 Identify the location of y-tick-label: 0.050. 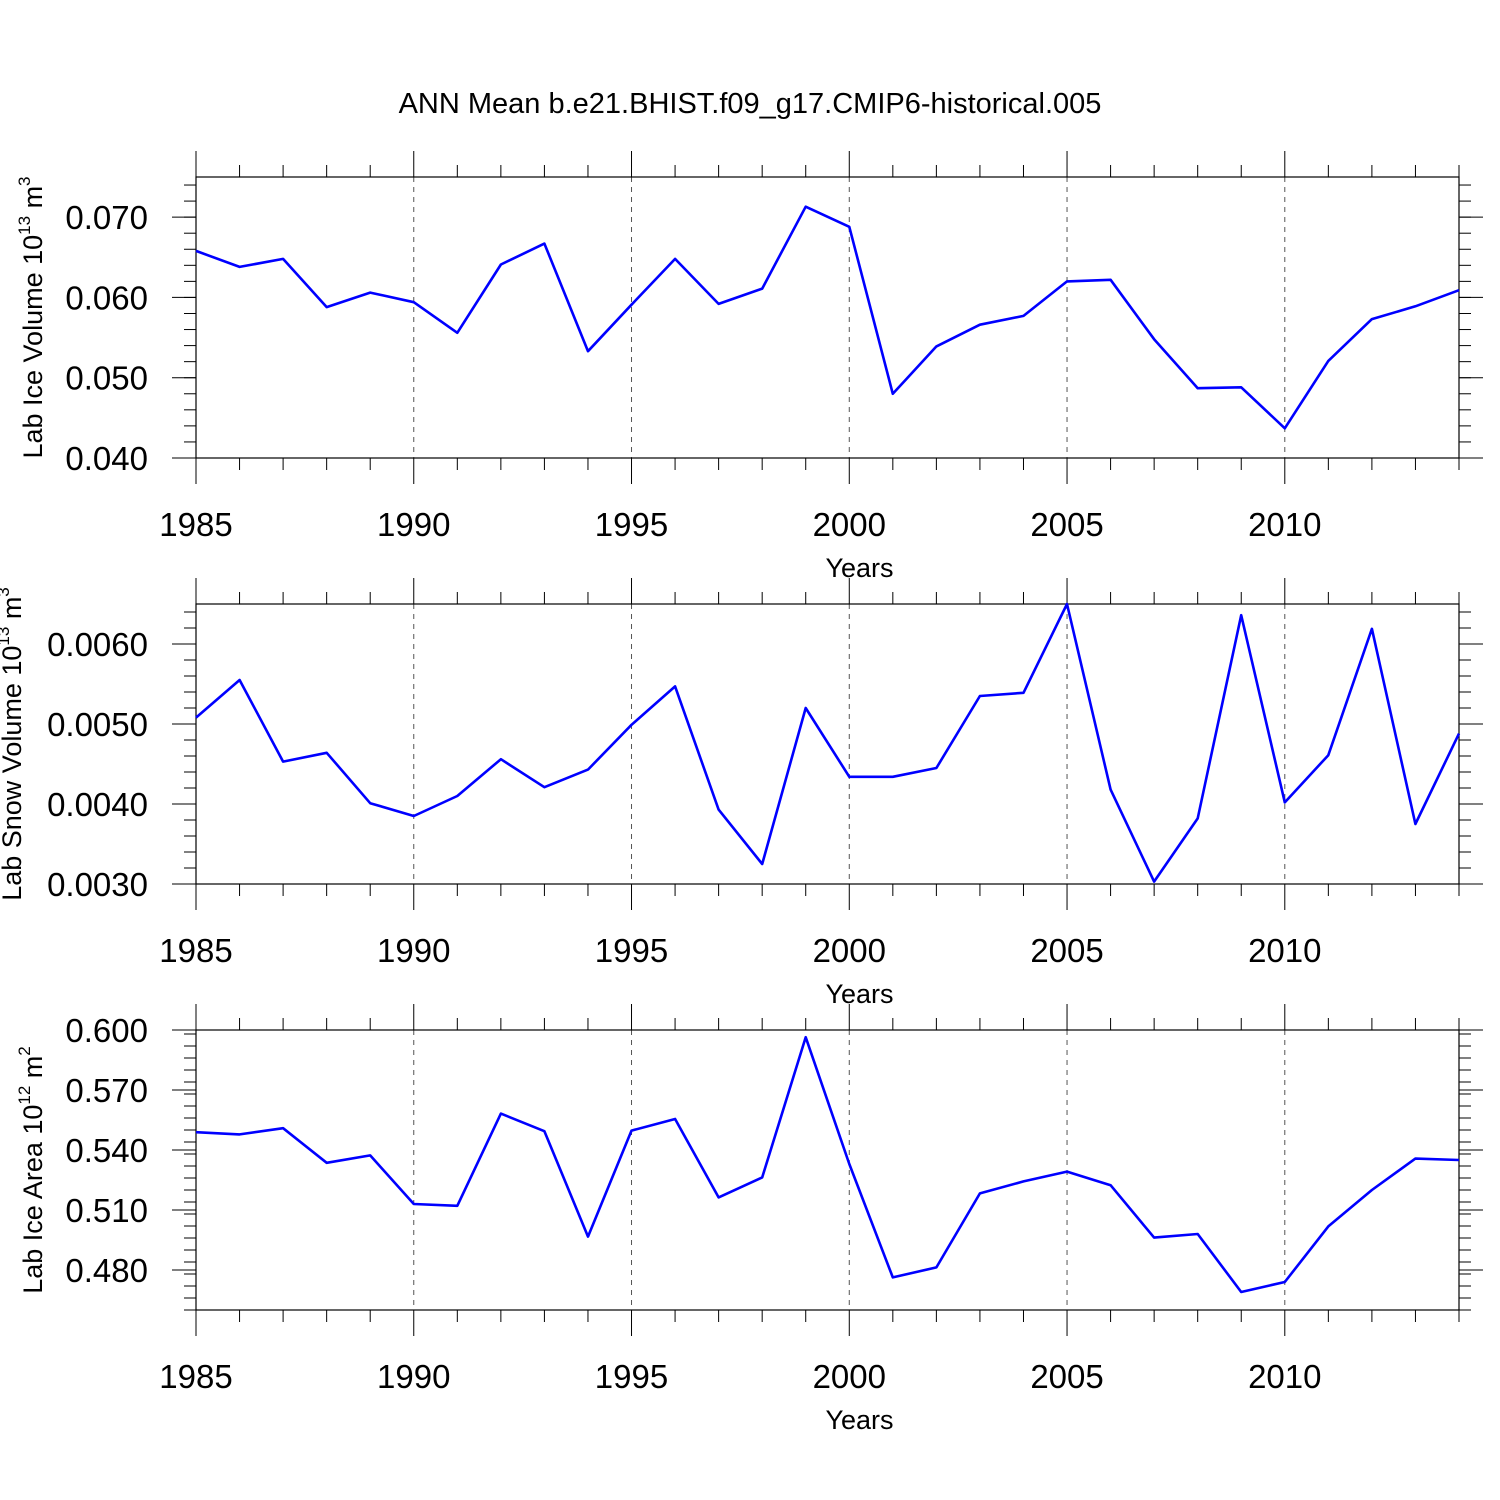
(106, 378).